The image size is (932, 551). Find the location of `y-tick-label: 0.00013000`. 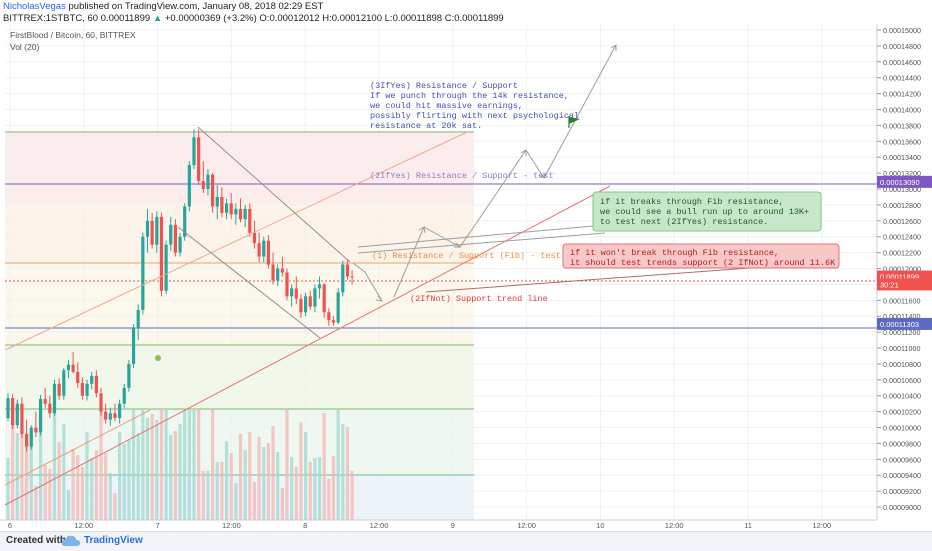

y-tick-label: 0.00013000 is located at coordinates (902, 189).